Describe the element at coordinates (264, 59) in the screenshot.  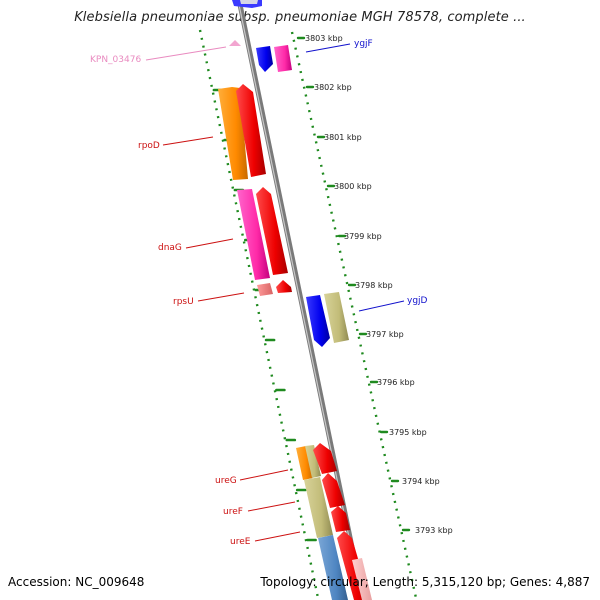
I see `gene-ygjF` at that location.